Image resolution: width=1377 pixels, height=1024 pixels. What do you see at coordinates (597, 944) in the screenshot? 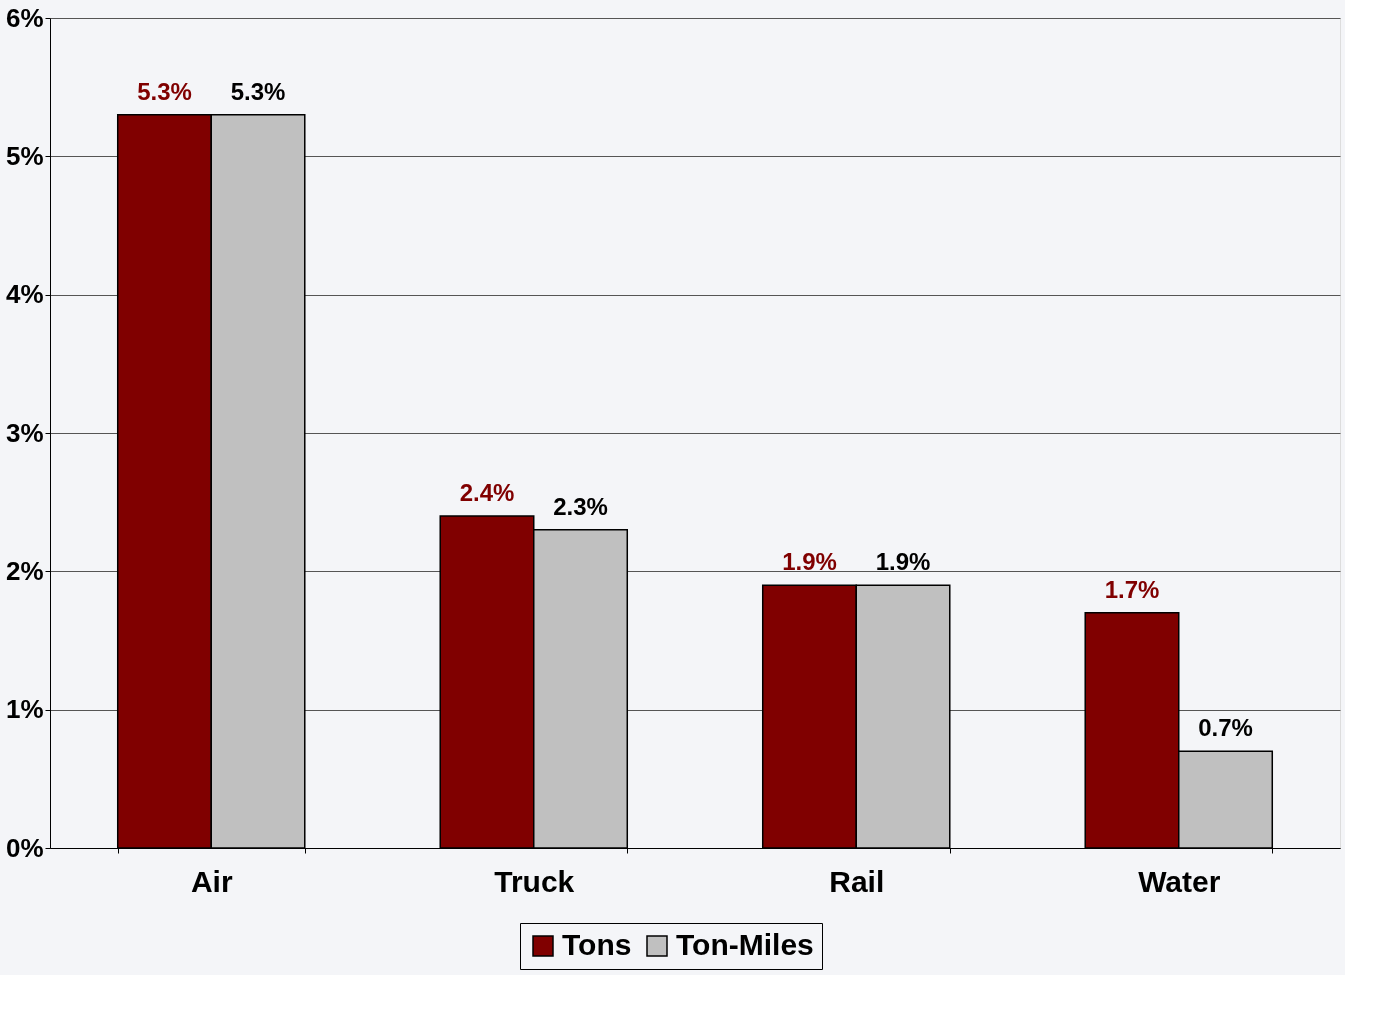
I see `legend-label: Tons` at bounding box center [597, 944].